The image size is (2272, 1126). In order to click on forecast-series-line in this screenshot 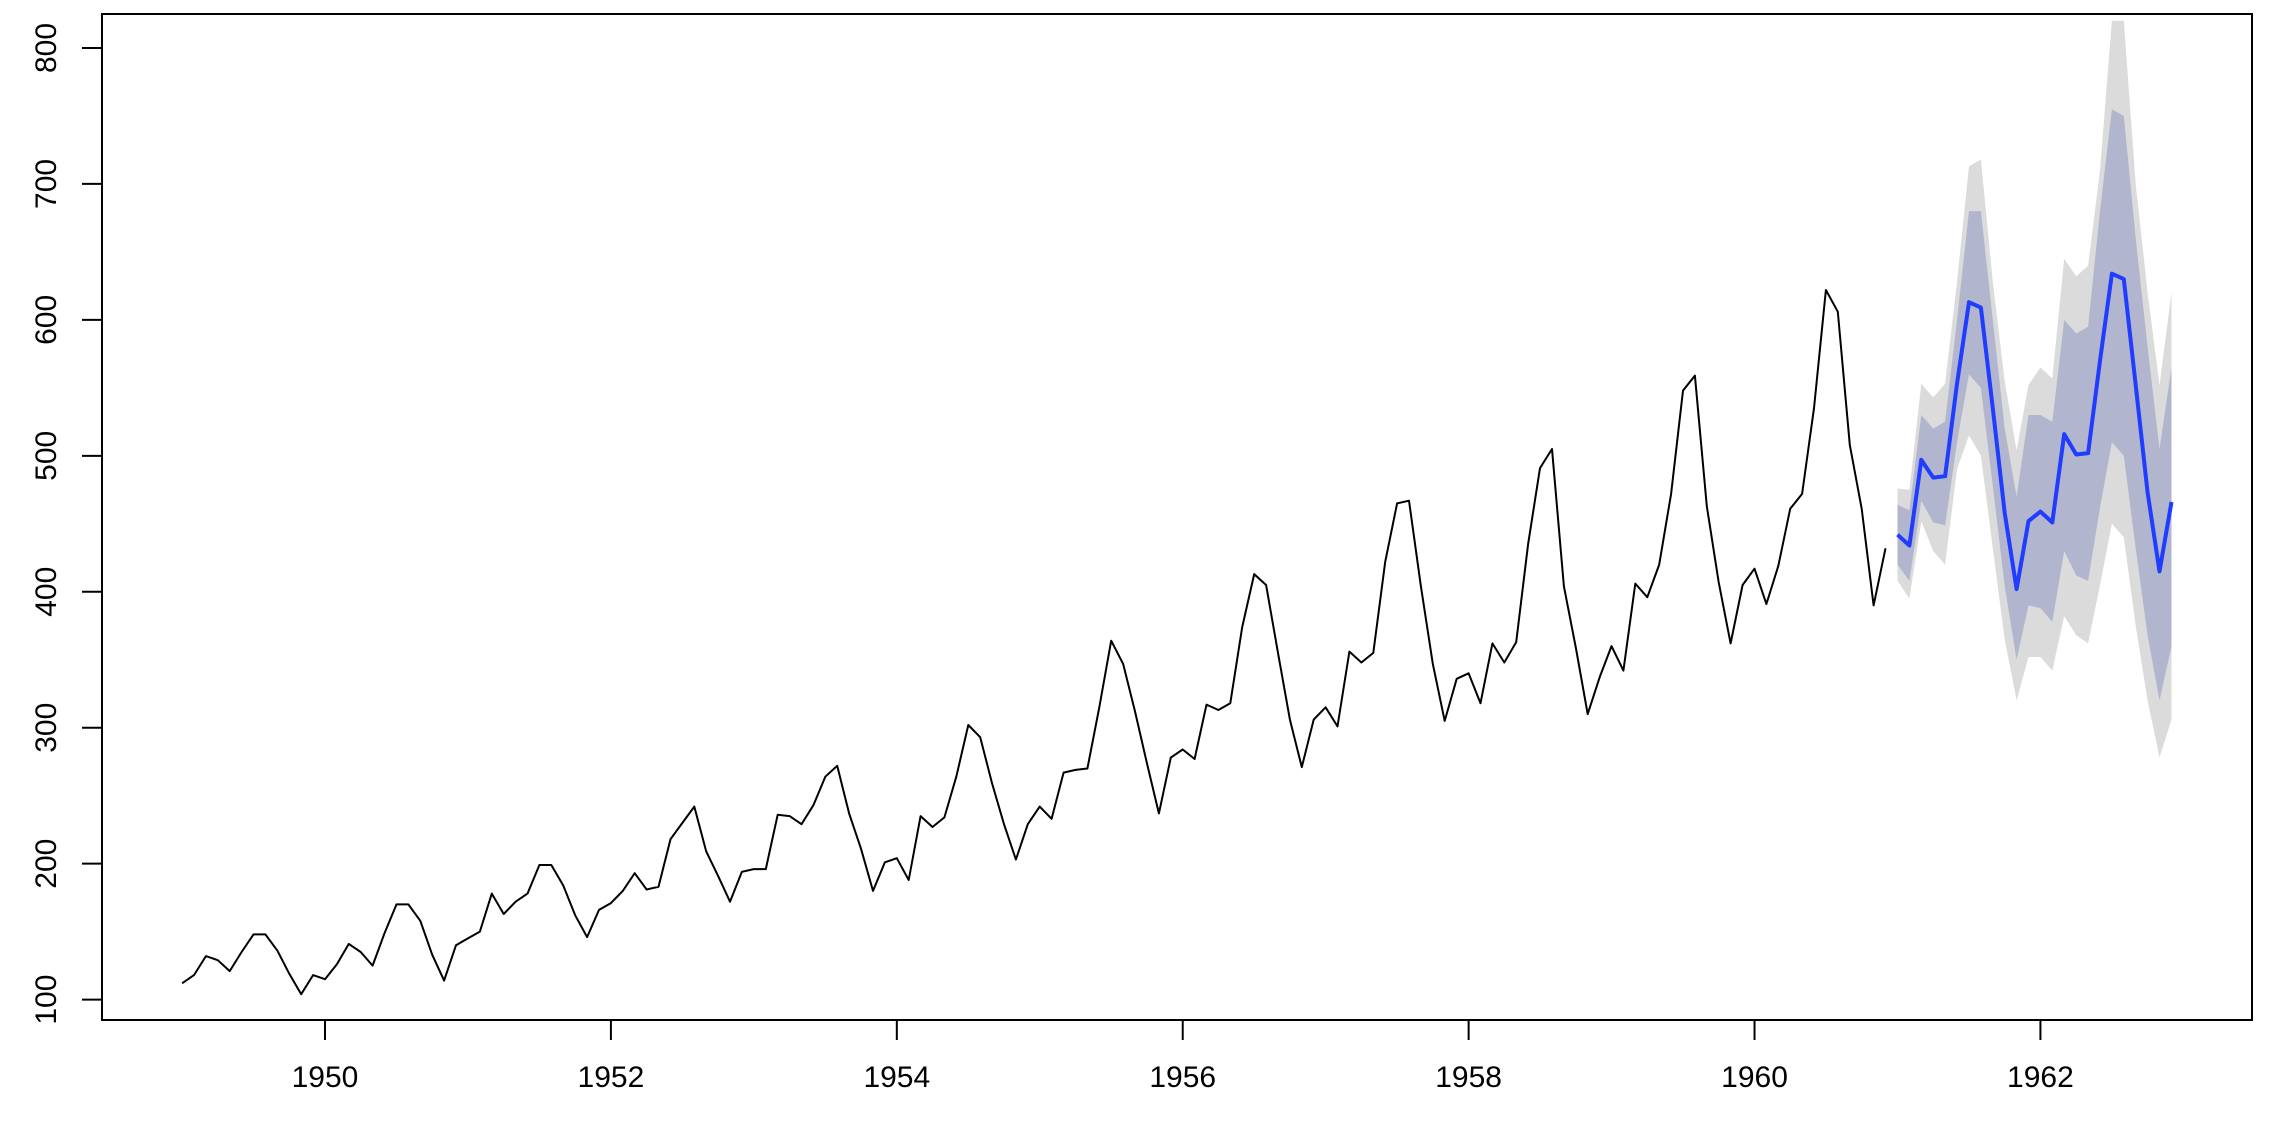, I will do `click(2035, 431)`.